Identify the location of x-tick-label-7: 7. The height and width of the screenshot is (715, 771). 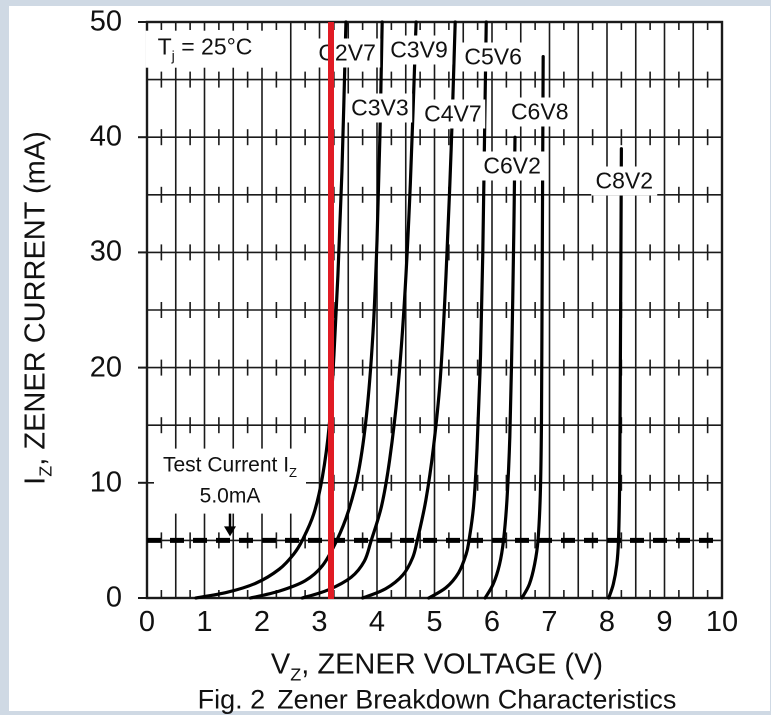
(549, 622).